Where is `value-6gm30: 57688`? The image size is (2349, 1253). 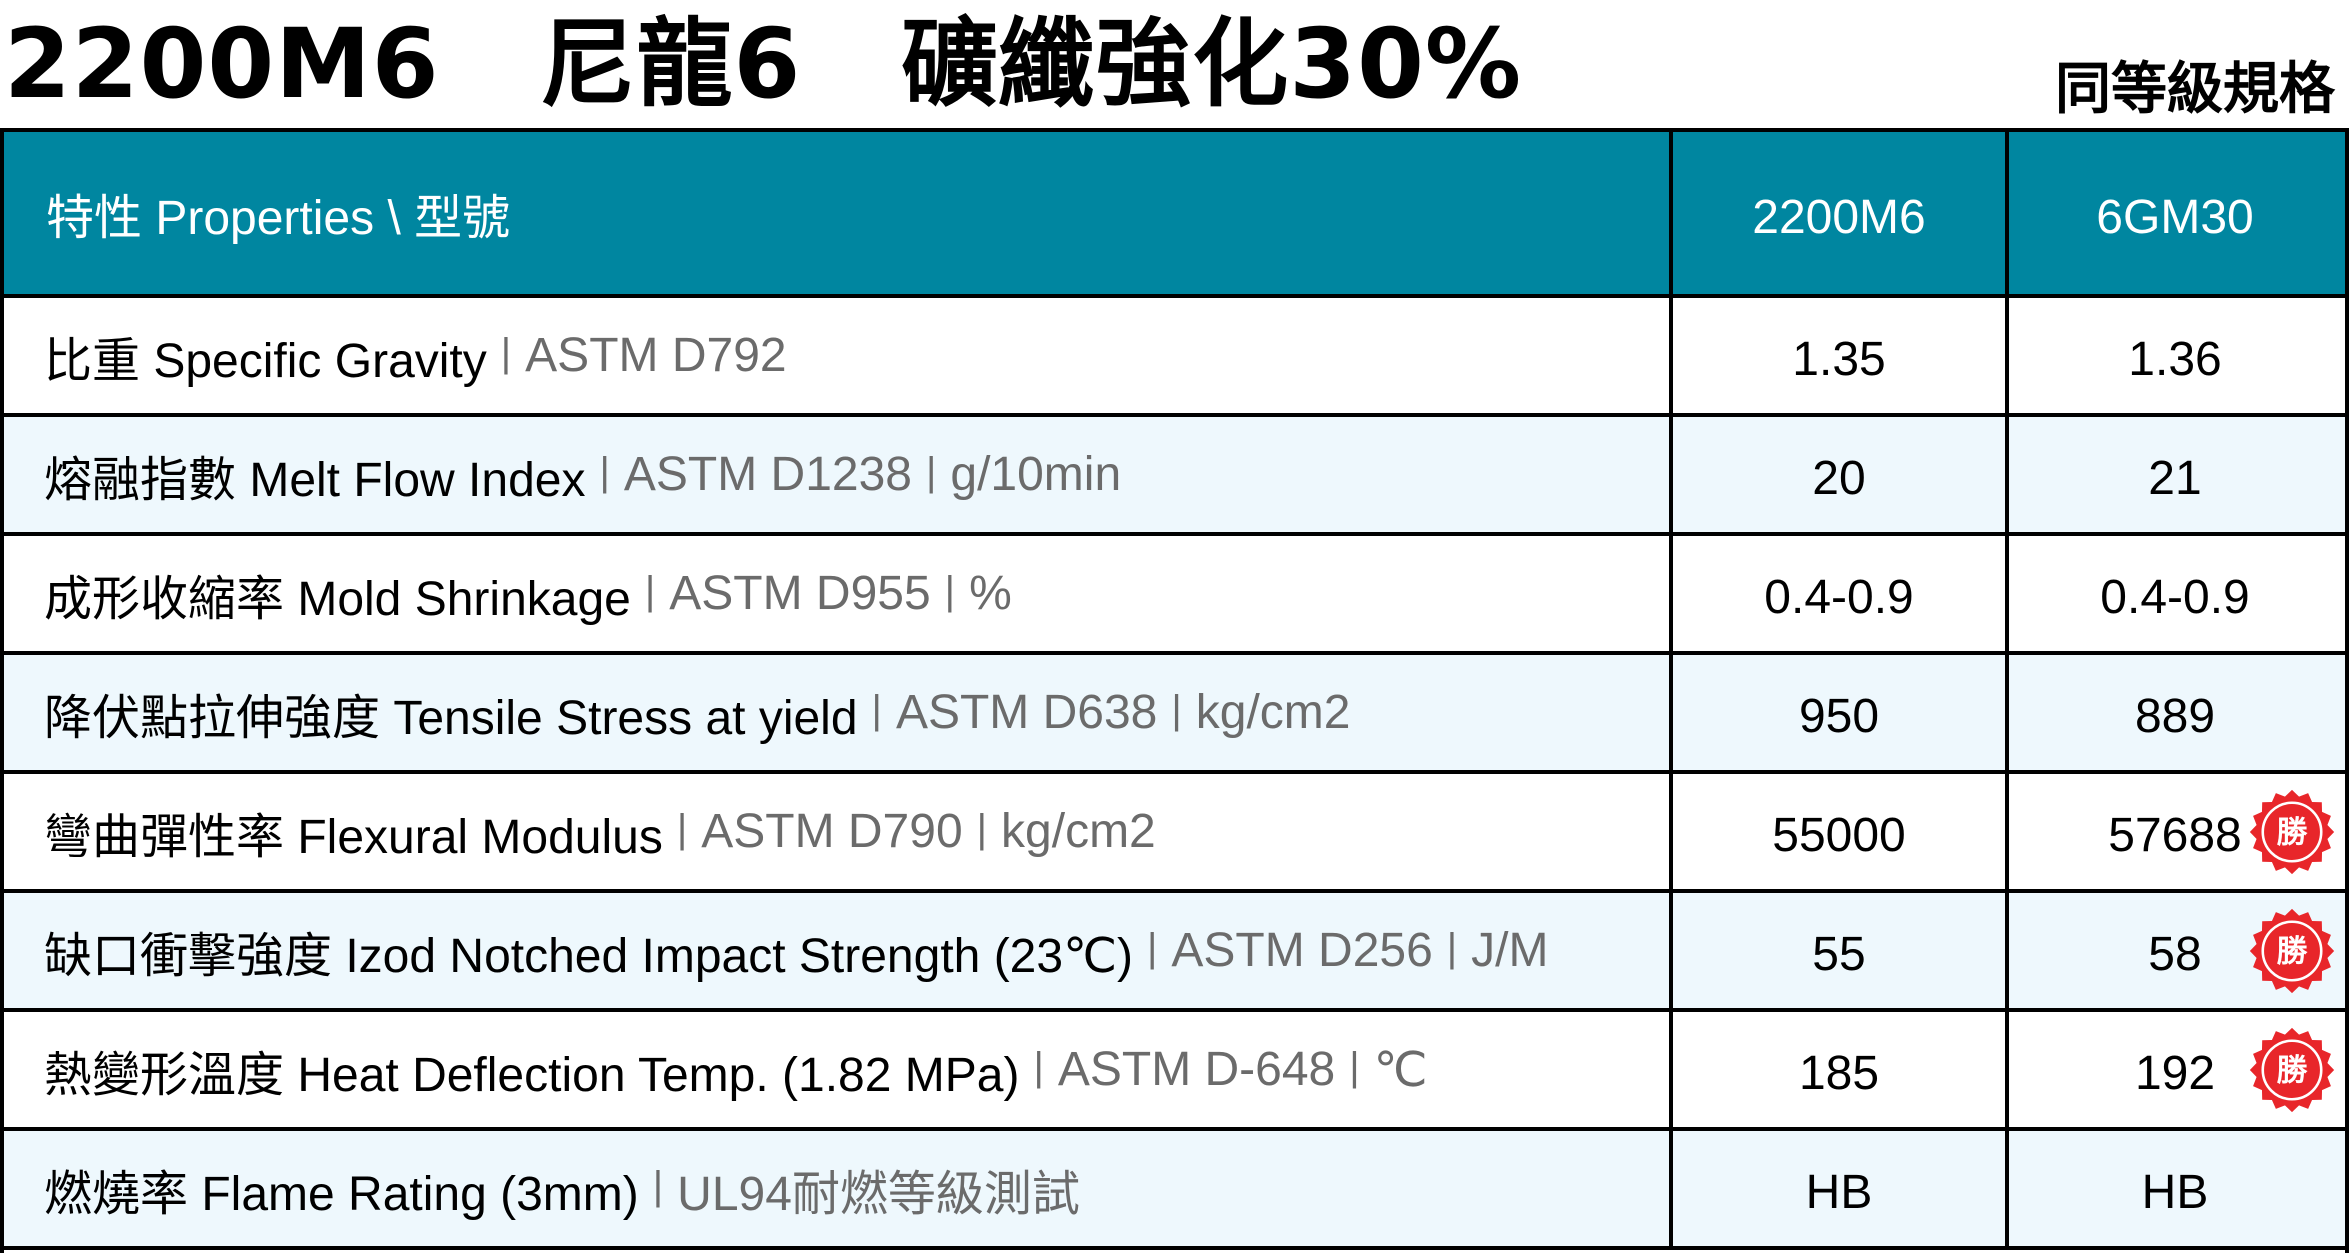
value-6gm30: 57688 is located at coordinates (2175, 835).